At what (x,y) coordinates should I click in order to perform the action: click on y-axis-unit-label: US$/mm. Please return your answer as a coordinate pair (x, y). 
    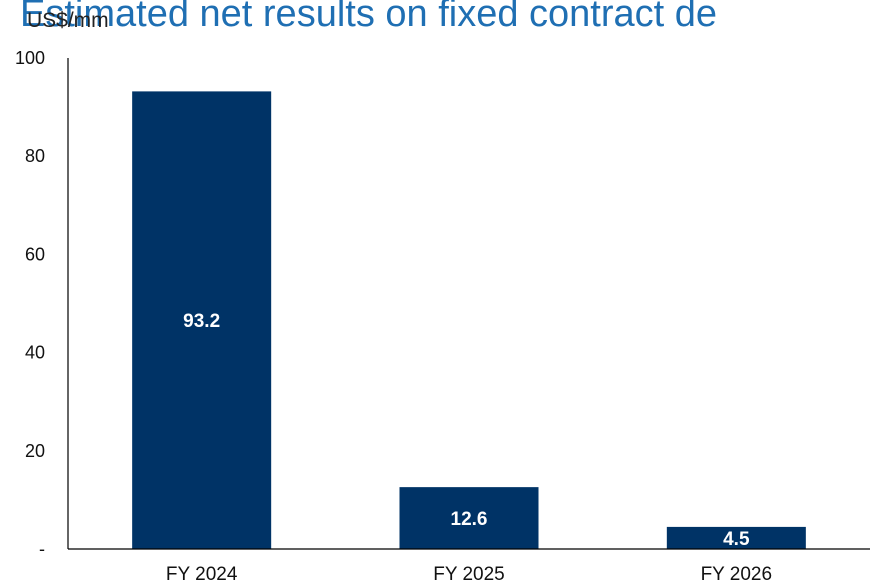
    Looking at the image, I should click on (68, 20).